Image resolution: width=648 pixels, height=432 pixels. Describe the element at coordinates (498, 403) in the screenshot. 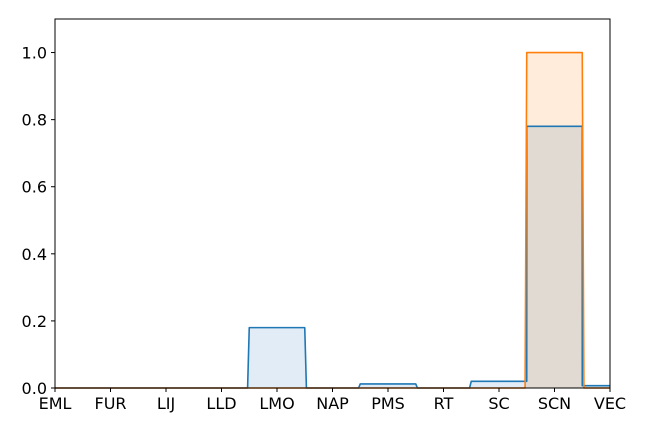

I see `x-tick-label: SC` at that location.